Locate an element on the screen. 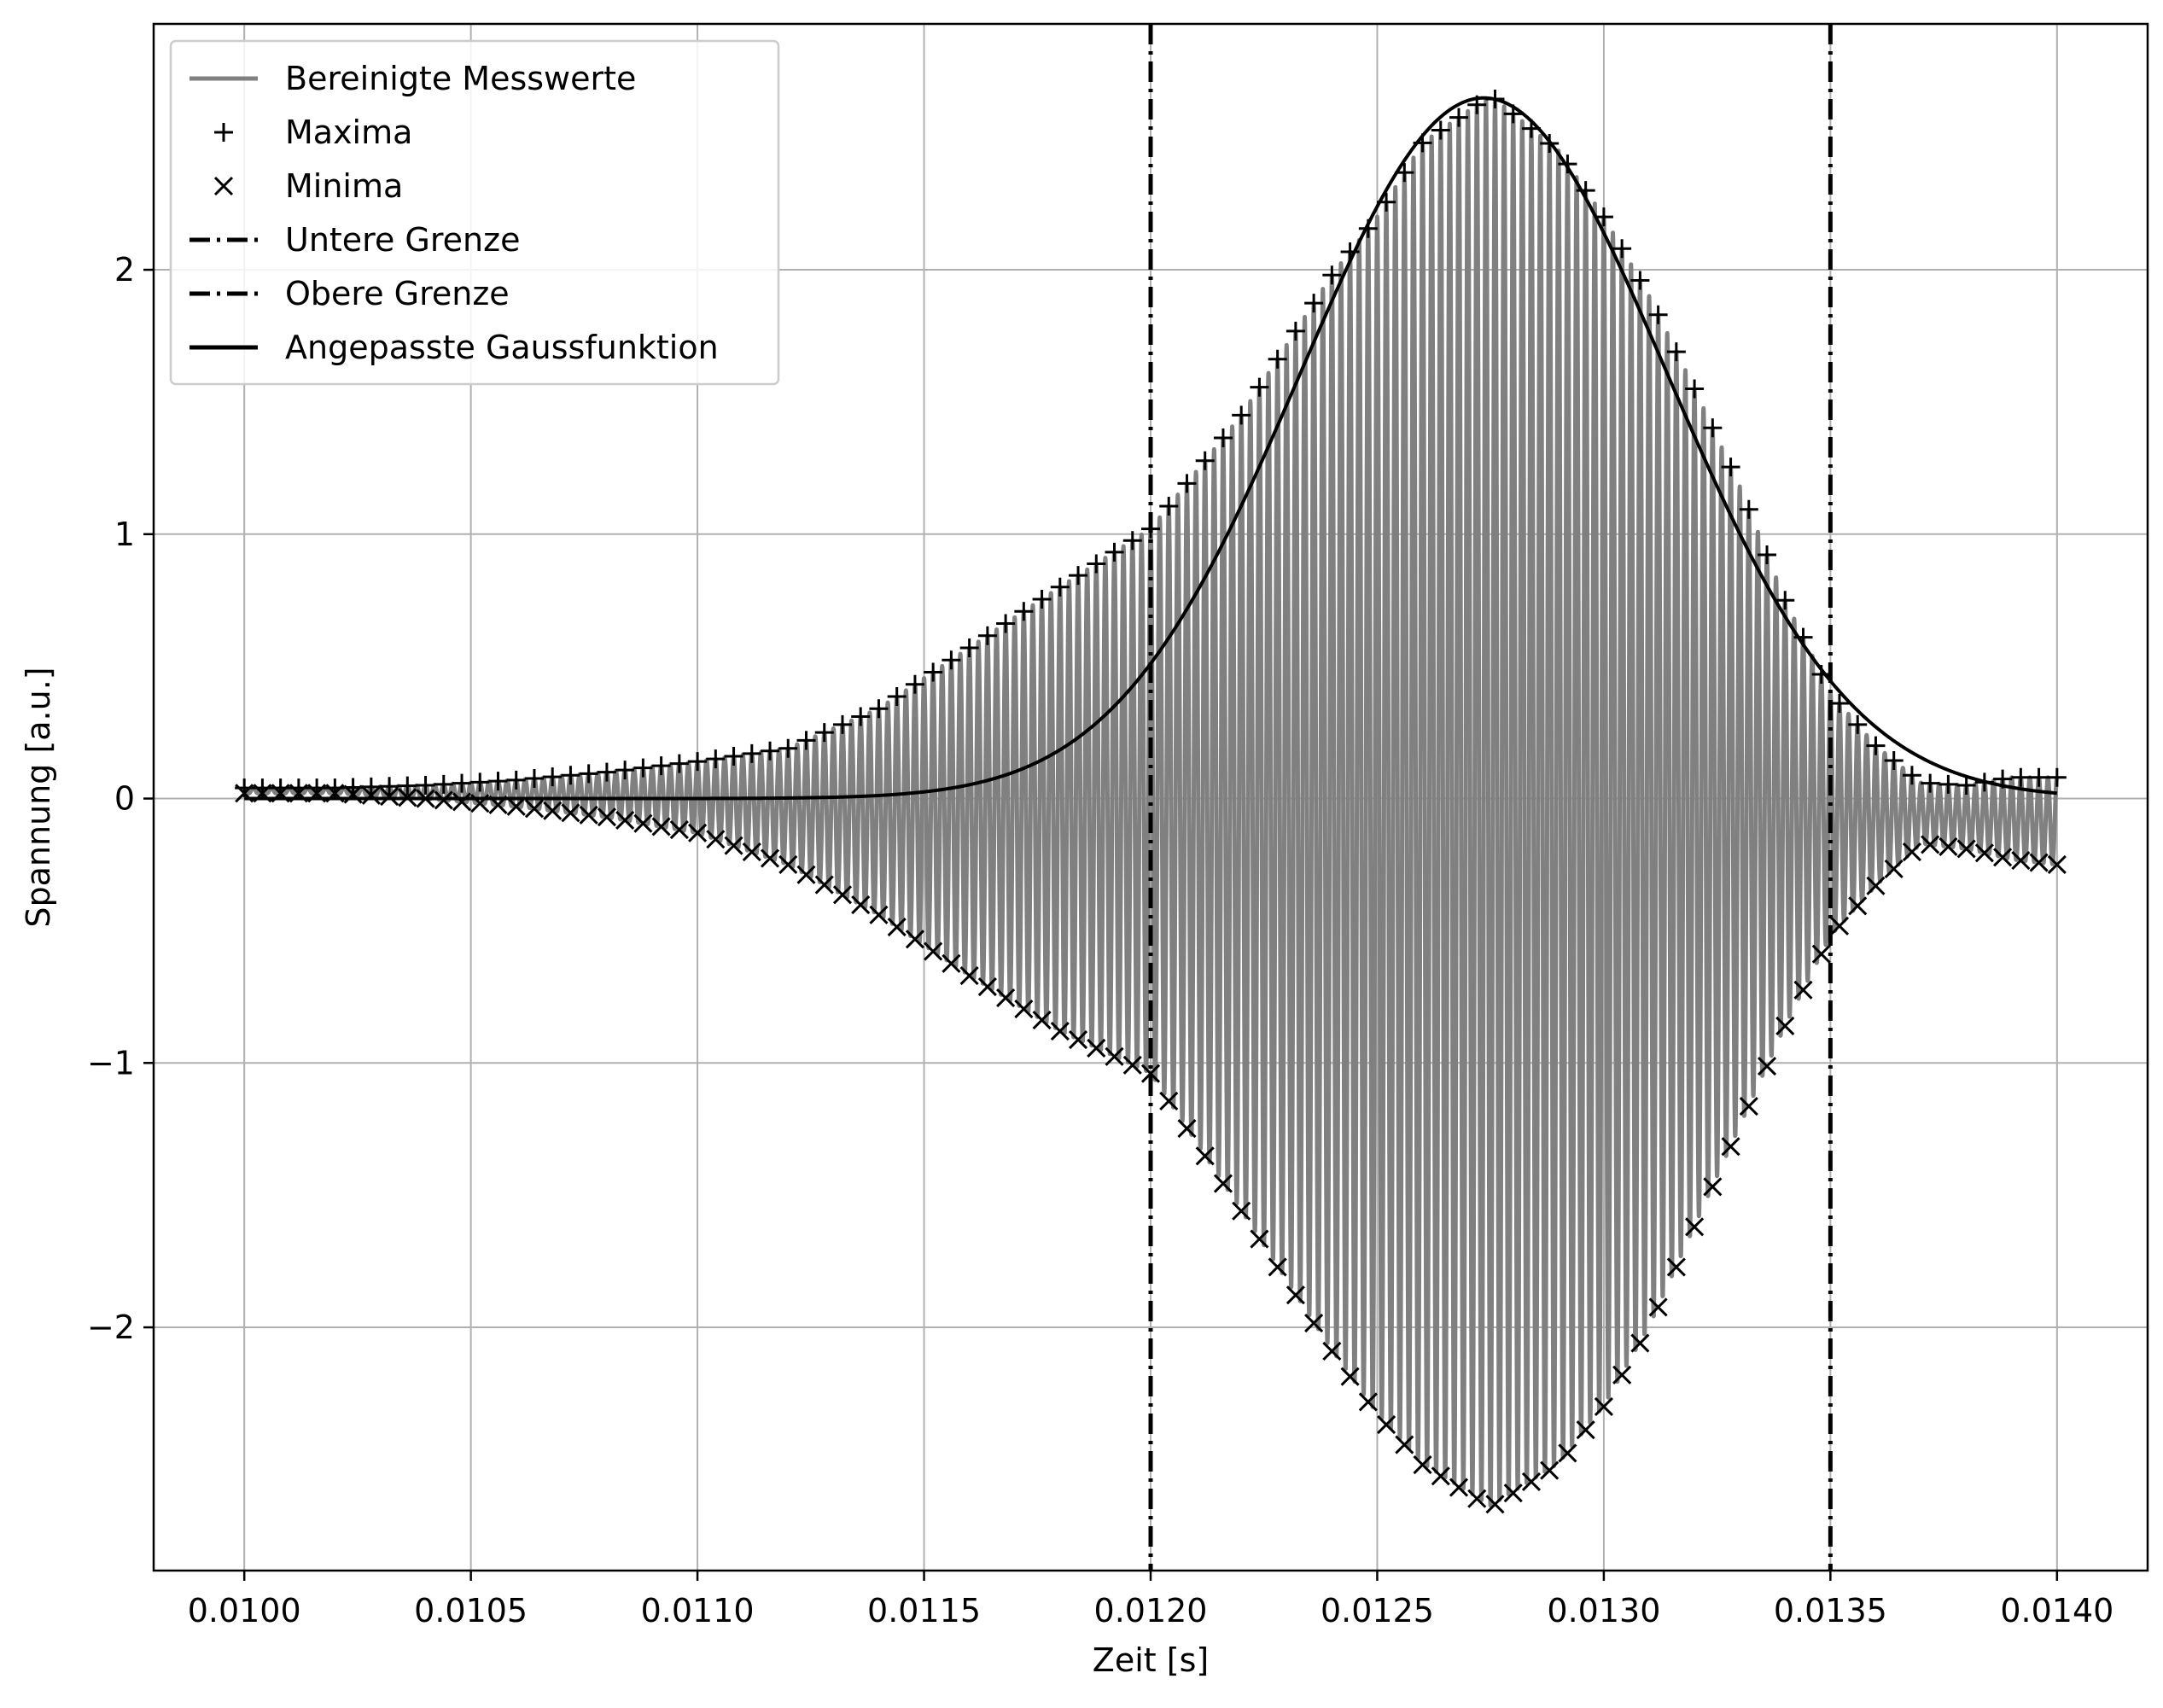  legend-item: Minima is located at coordinates (308, 186).